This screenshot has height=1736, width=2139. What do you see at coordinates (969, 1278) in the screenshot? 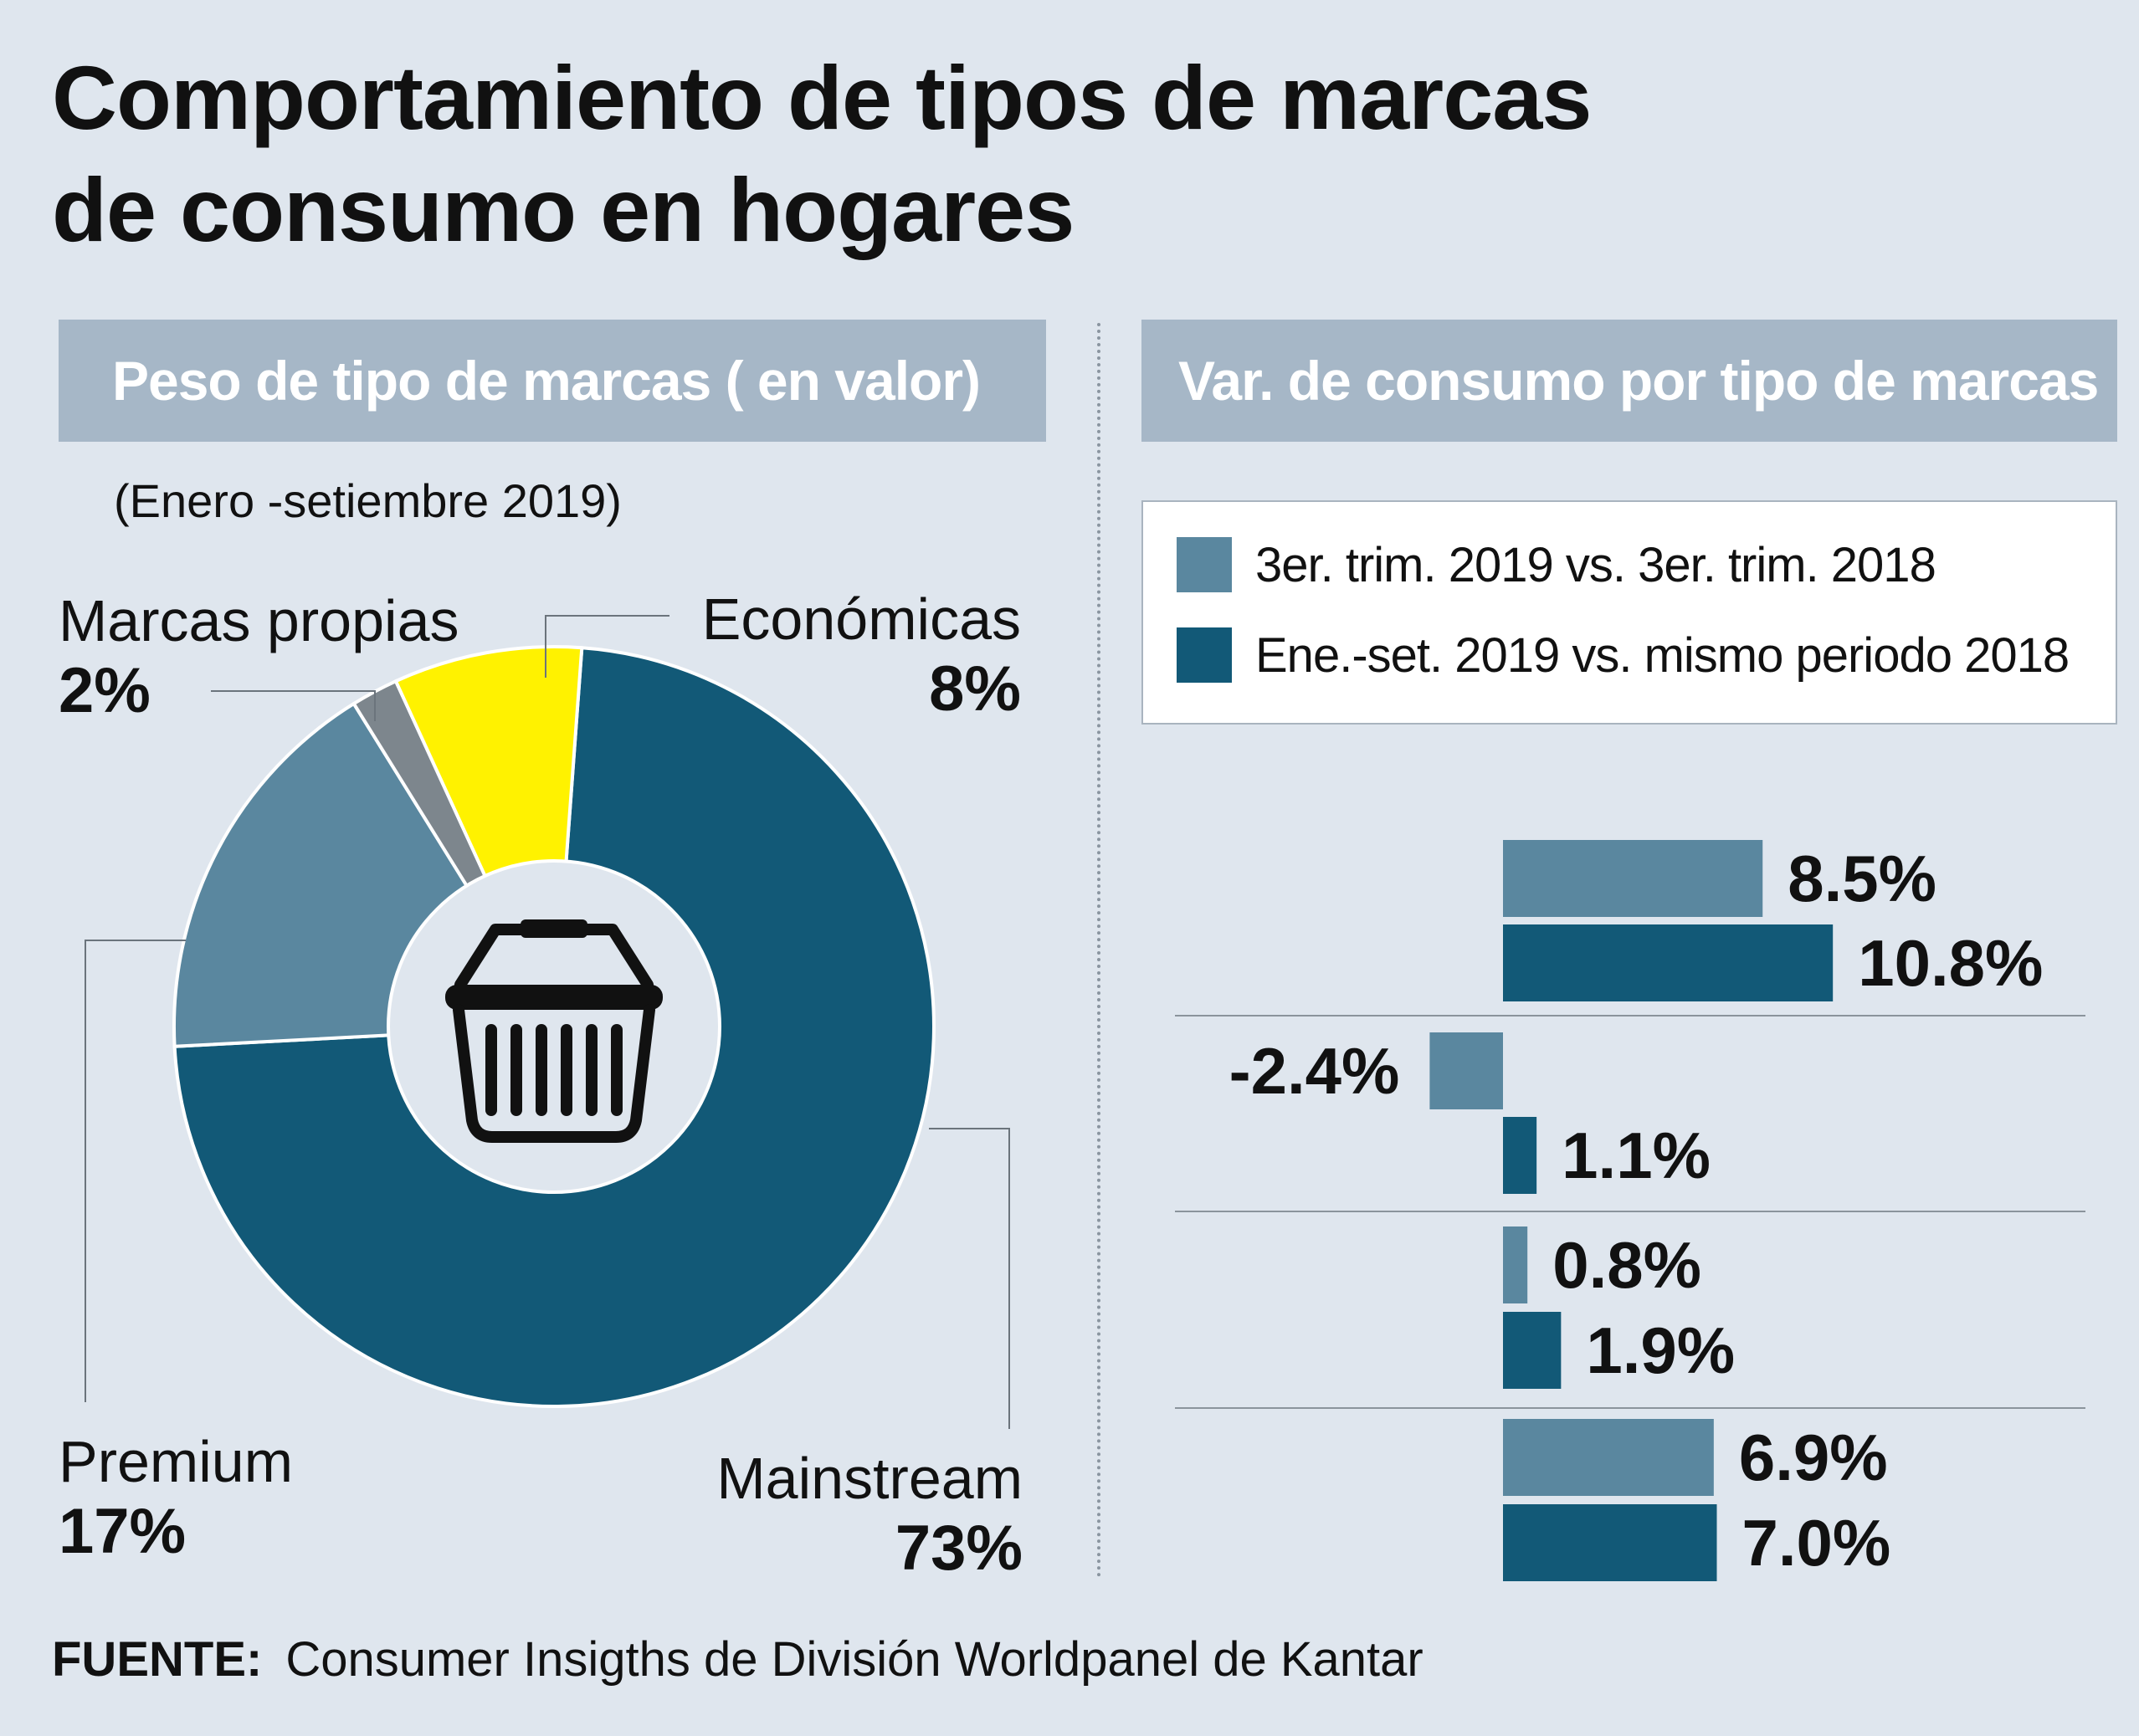
I see `leader-line-mainstream` at bounding box center [969, 1278].